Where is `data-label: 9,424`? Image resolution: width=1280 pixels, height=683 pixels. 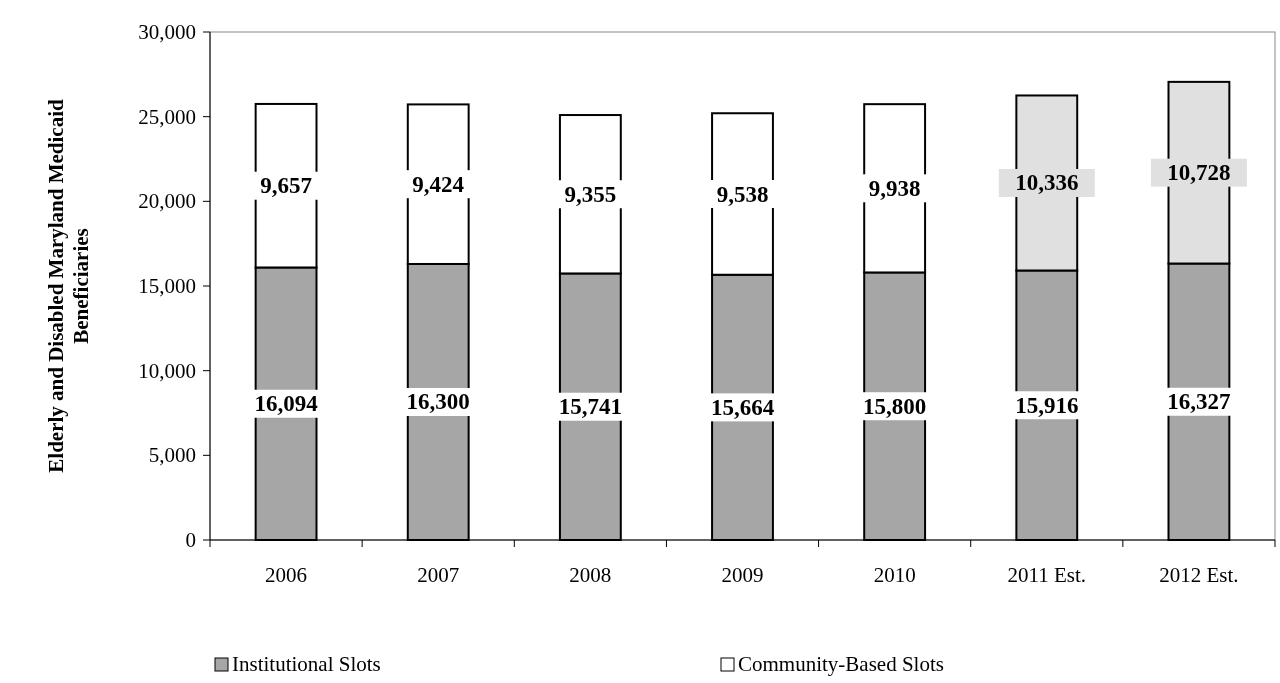
data-label: 9,424 is located at coordinates (438, 184).